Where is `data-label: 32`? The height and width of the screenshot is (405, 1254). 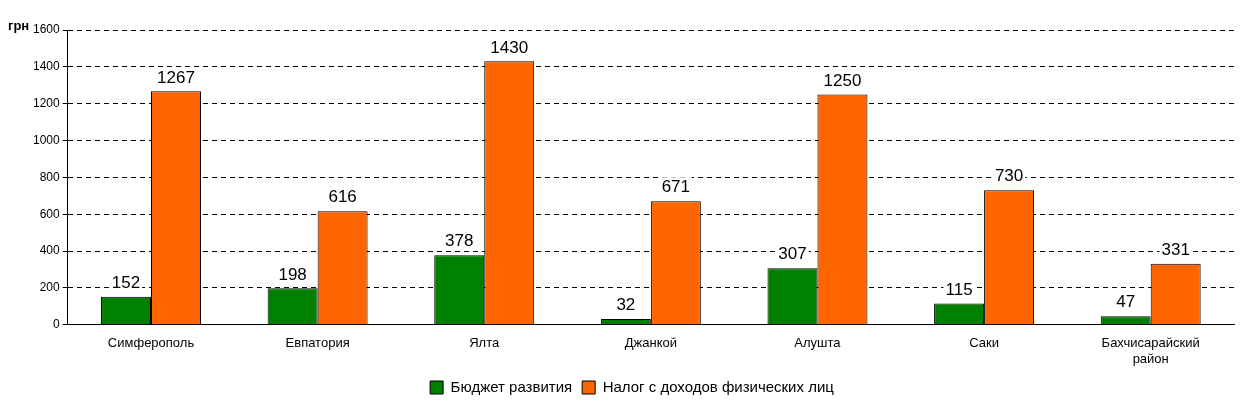 data-label: 32 is located at coordinates (626, 305).